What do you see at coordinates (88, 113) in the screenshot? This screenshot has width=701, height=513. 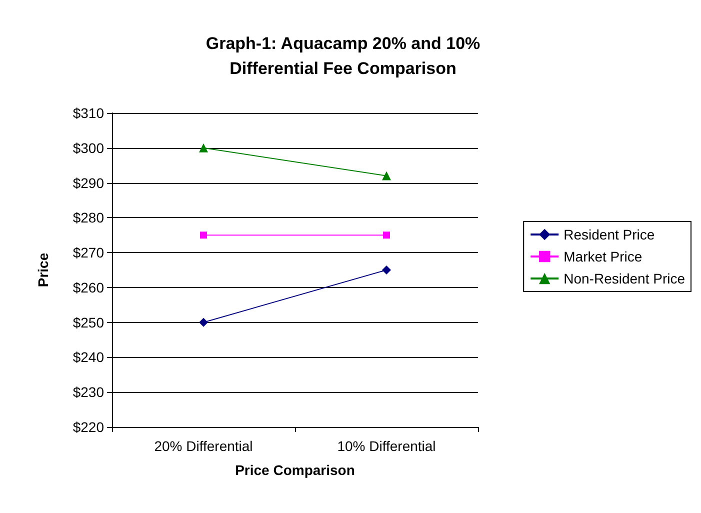 I see `y-tick-label: $310` at bounding box center [88, 113].